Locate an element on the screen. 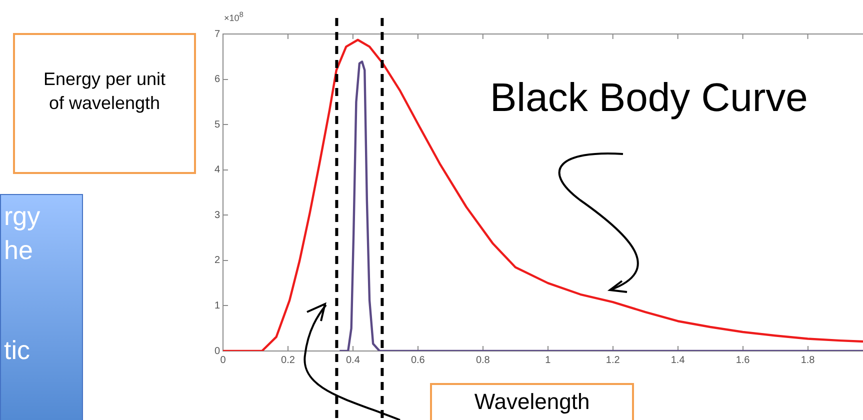  x-tick-label: 1.4 is located at coordinates (678, 360).